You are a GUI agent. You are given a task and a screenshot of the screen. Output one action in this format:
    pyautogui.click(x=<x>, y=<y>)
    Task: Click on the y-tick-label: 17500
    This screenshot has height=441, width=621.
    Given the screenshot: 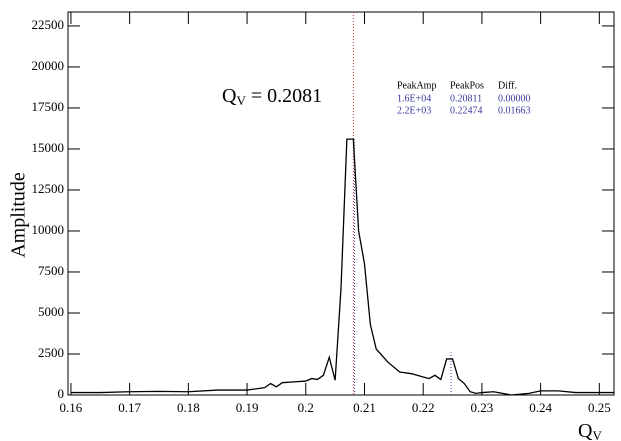 What is the action you would take?
    pyautogui.click(x=48, y=106)
    